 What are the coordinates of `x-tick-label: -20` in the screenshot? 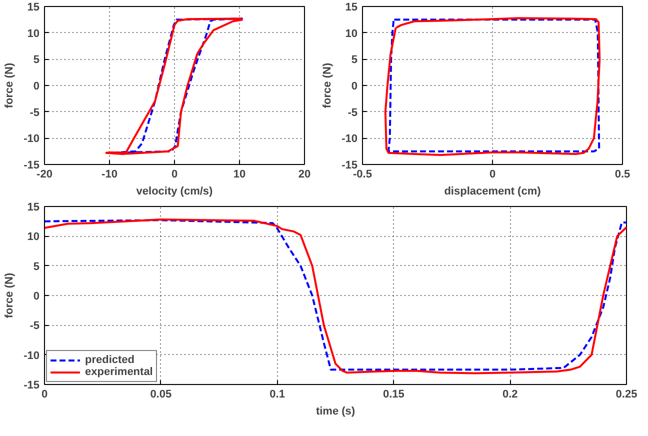 It's located at (44, 174).